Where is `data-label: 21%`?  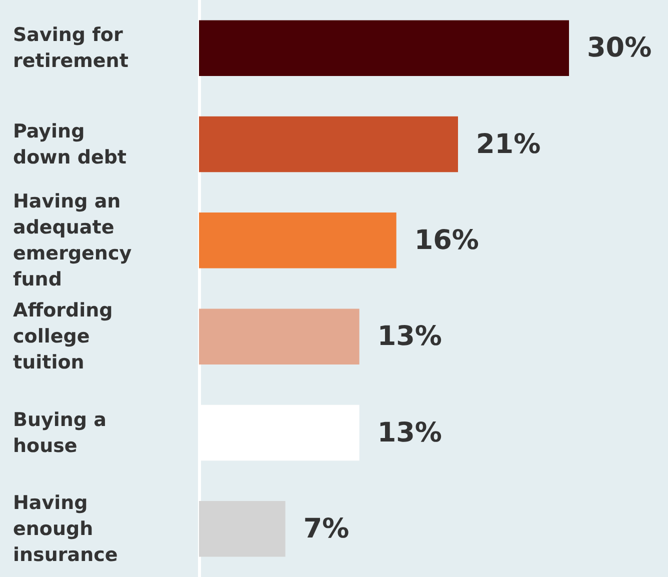
data-label: 21% is located at coordinates (508, 144).